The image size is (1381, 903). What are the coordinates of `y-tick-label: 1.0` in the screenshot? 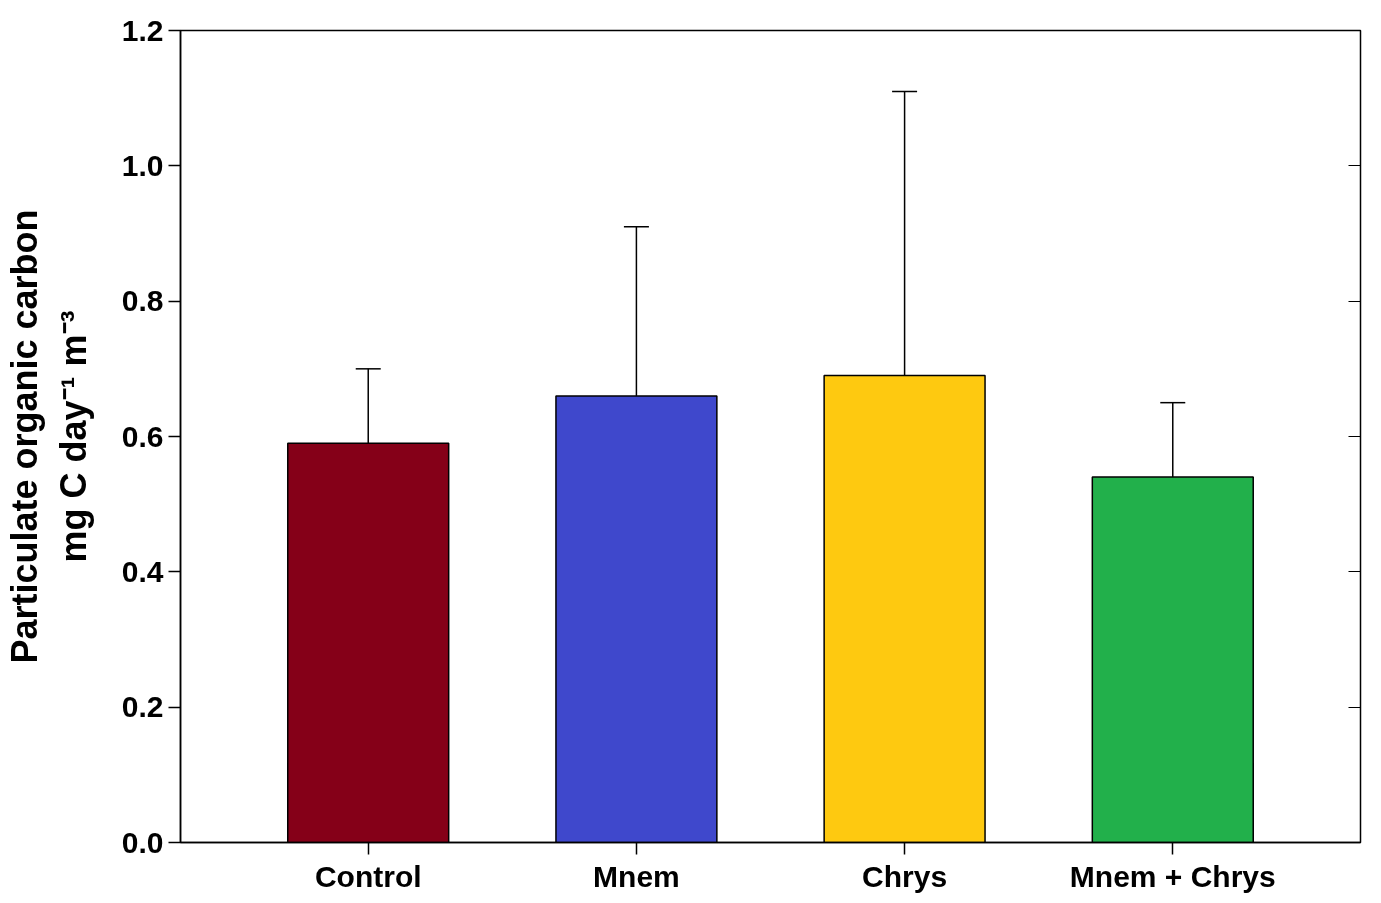 It's located at (142, 165).